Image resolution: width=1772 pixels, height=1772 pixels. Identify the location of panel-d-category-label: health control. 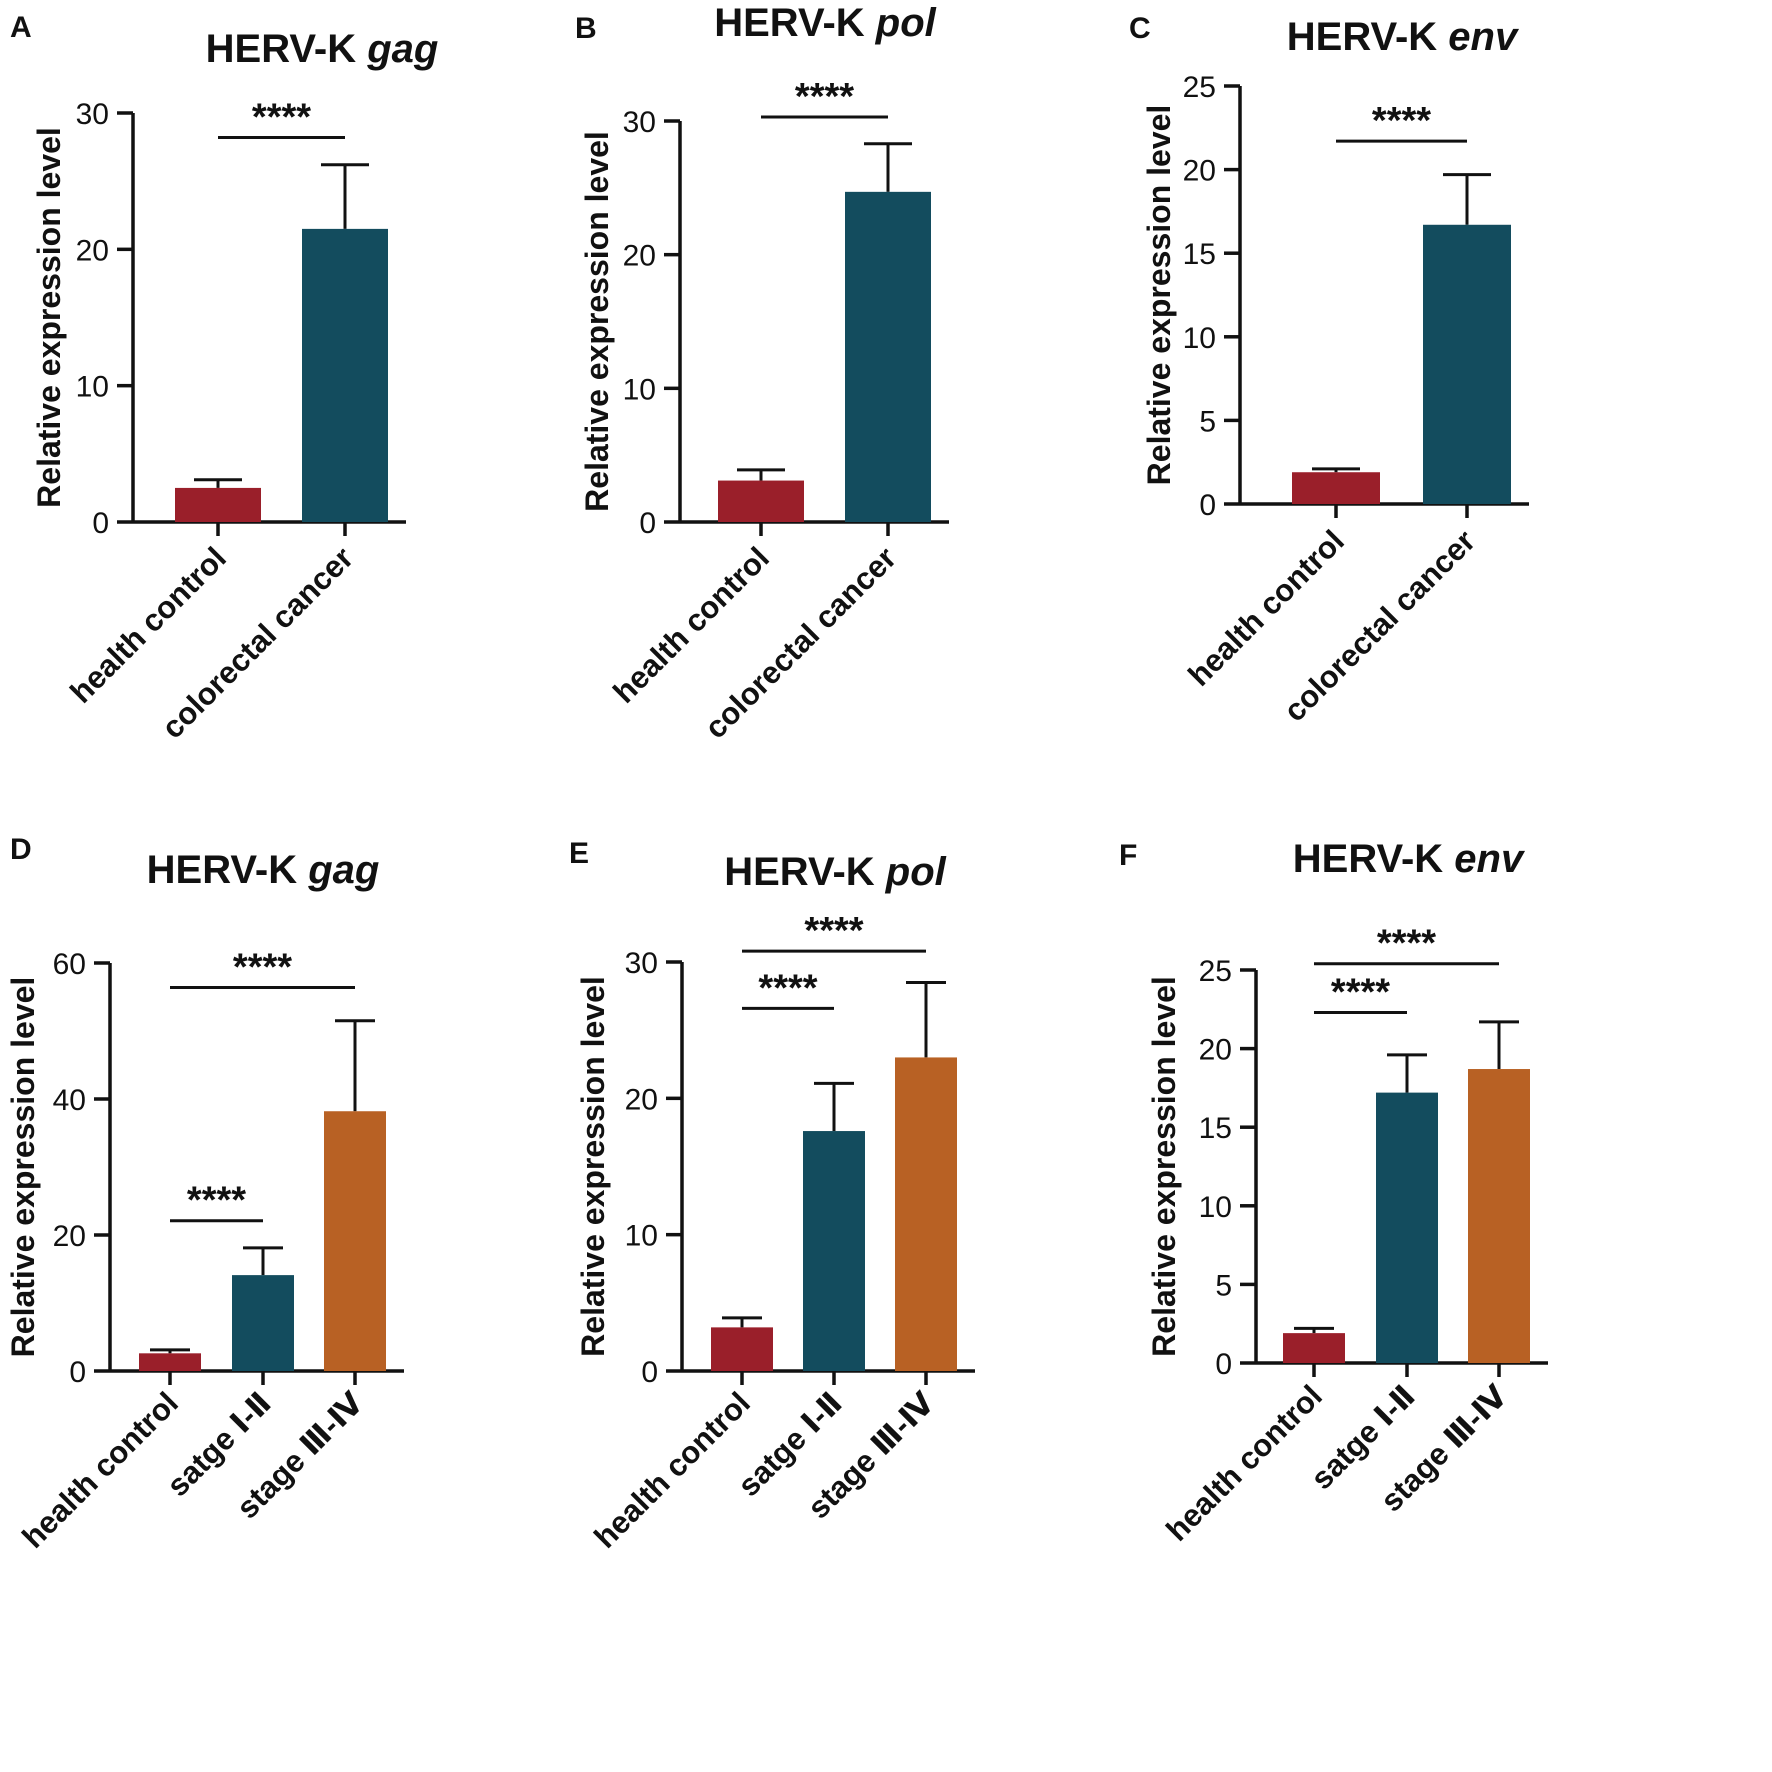
(100, 1470).